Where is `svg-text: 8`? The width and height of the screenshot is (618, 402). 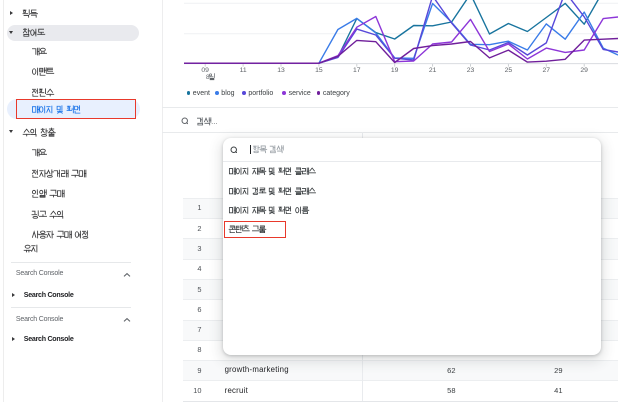 svg-text: 8 is located at coordinates (208, 77).